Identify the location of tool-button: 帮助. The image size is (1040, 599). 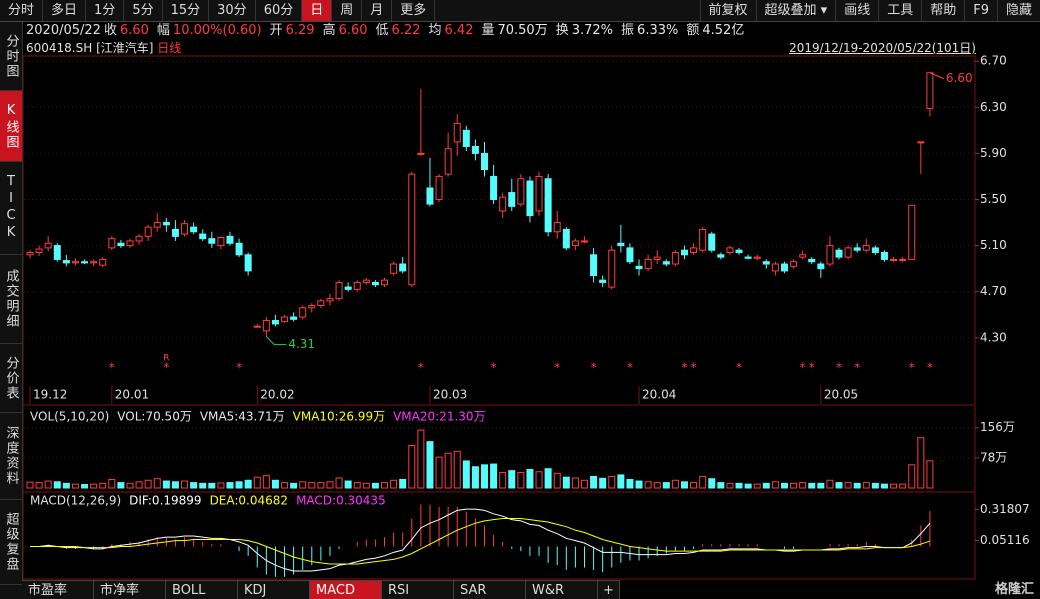
(942, 10).